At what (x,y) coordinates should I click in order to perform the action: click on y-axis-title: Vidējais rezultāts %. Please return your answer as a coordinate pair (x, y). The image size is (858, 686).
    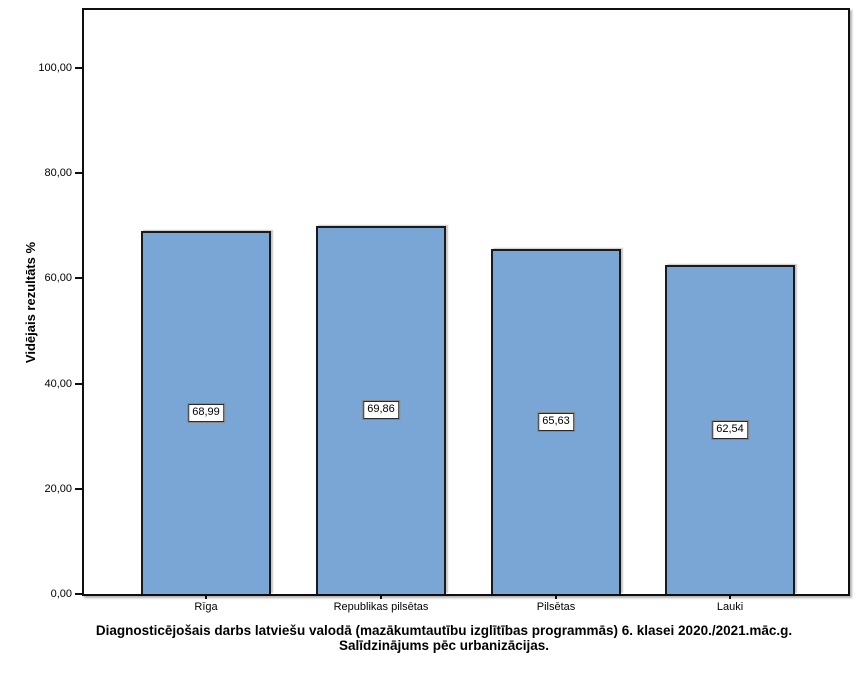
    Looking at the image, I should click on (31, 302).